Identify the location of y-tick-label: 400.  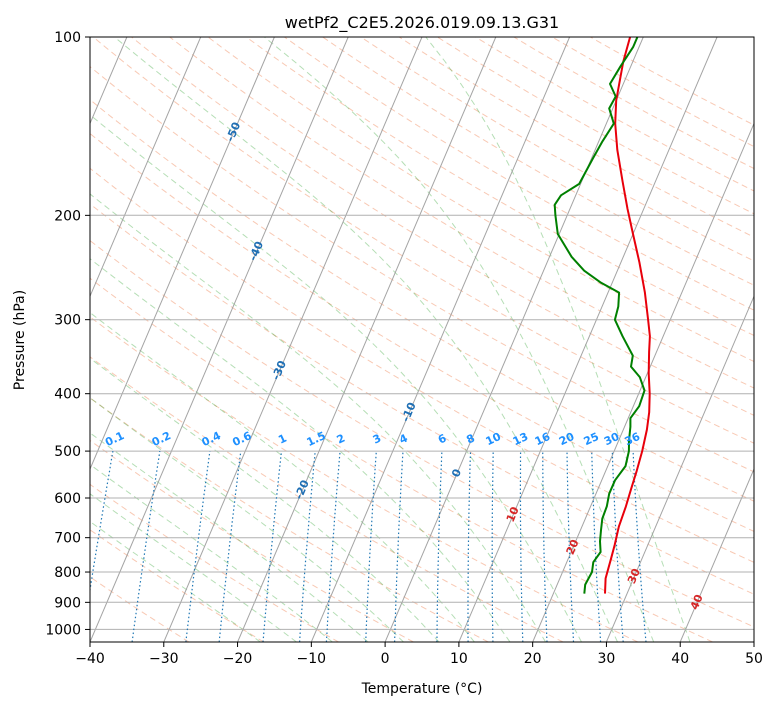
(67, 395).